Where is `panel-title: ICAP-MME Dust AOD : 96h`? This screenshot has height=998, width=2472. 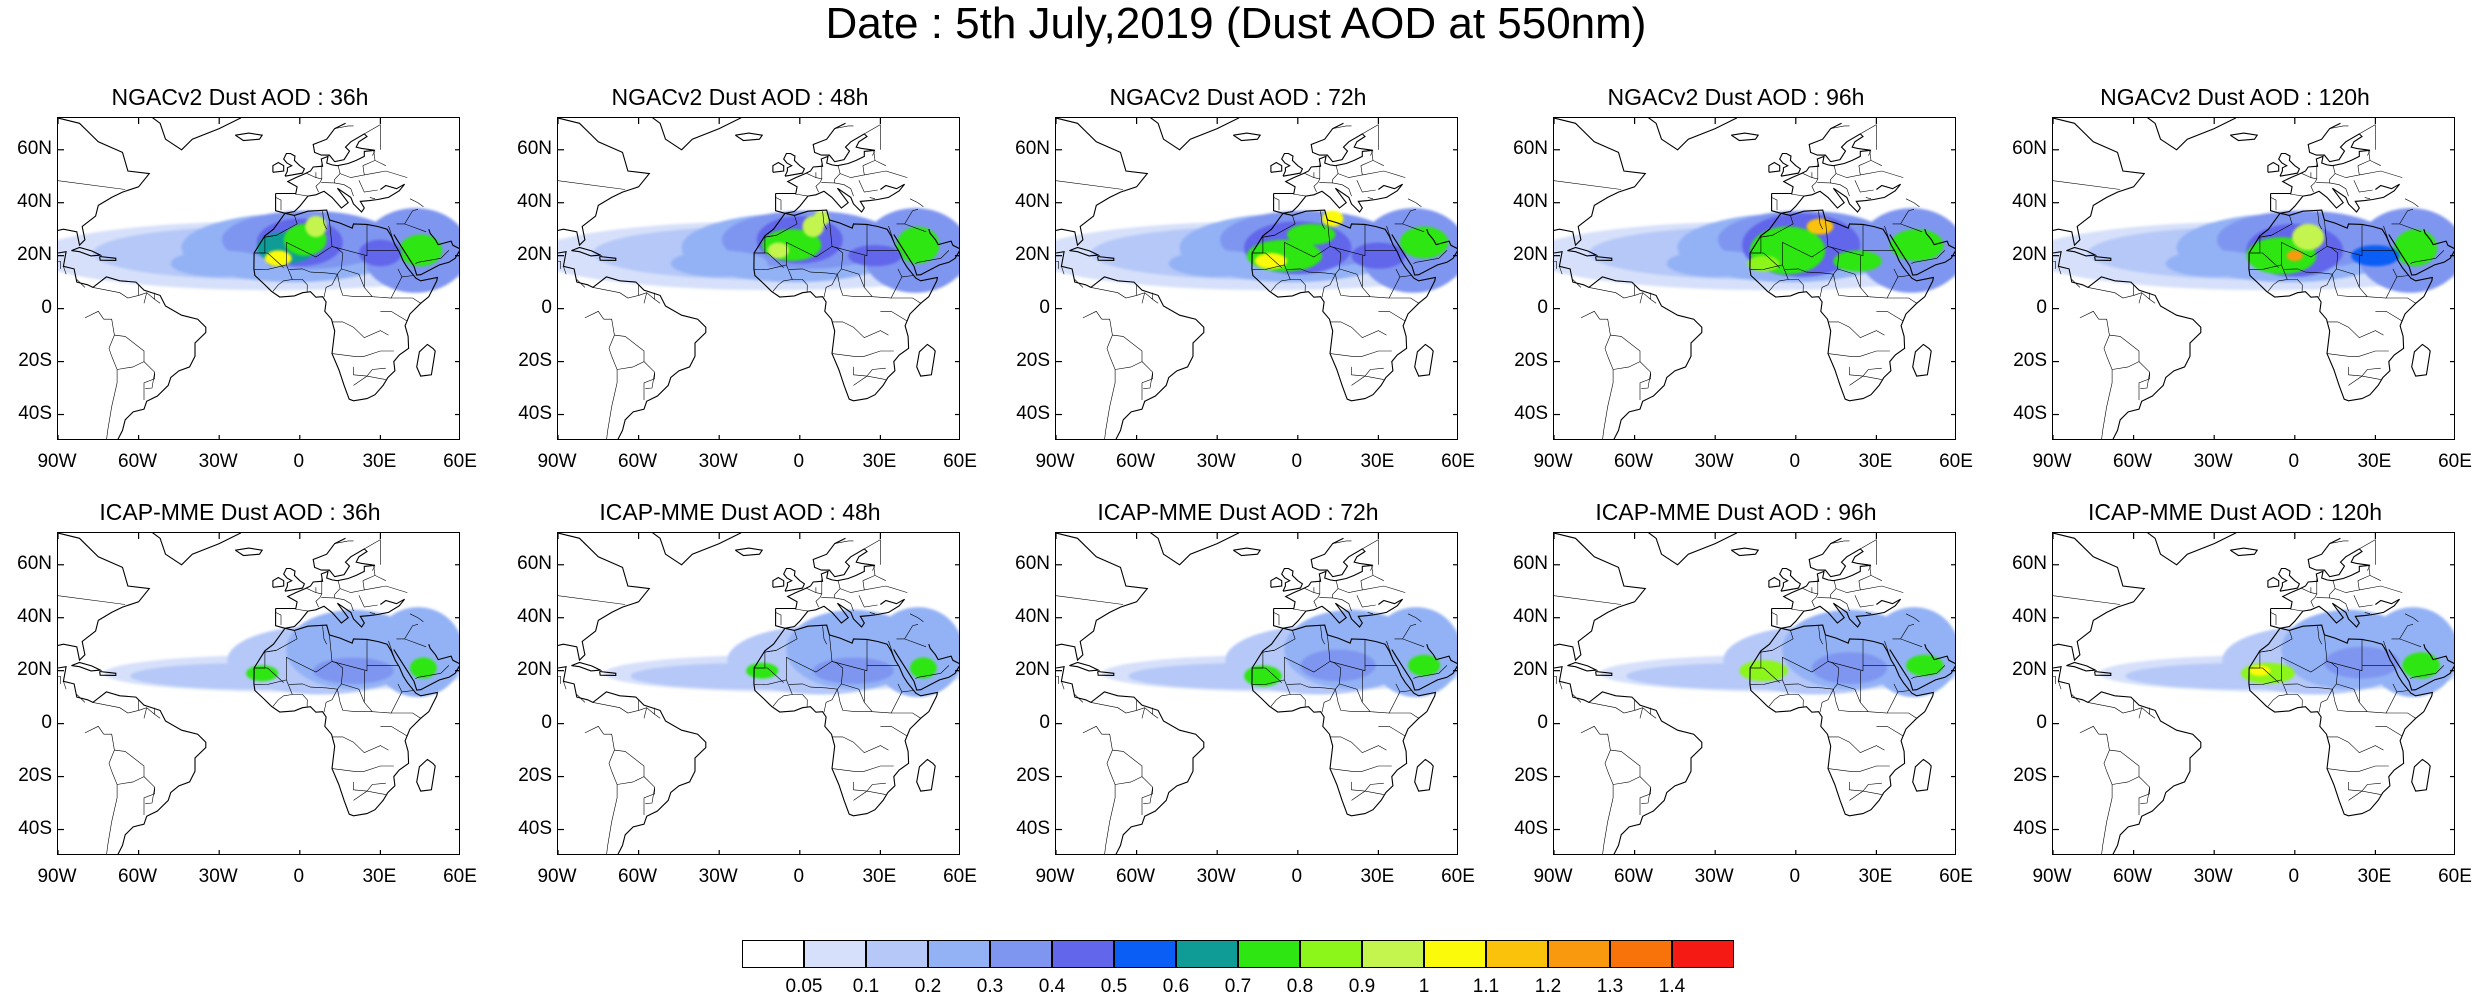 panel-title: ICAP-MME Dust AOD : 96h is located at coordinates (1736, 512).